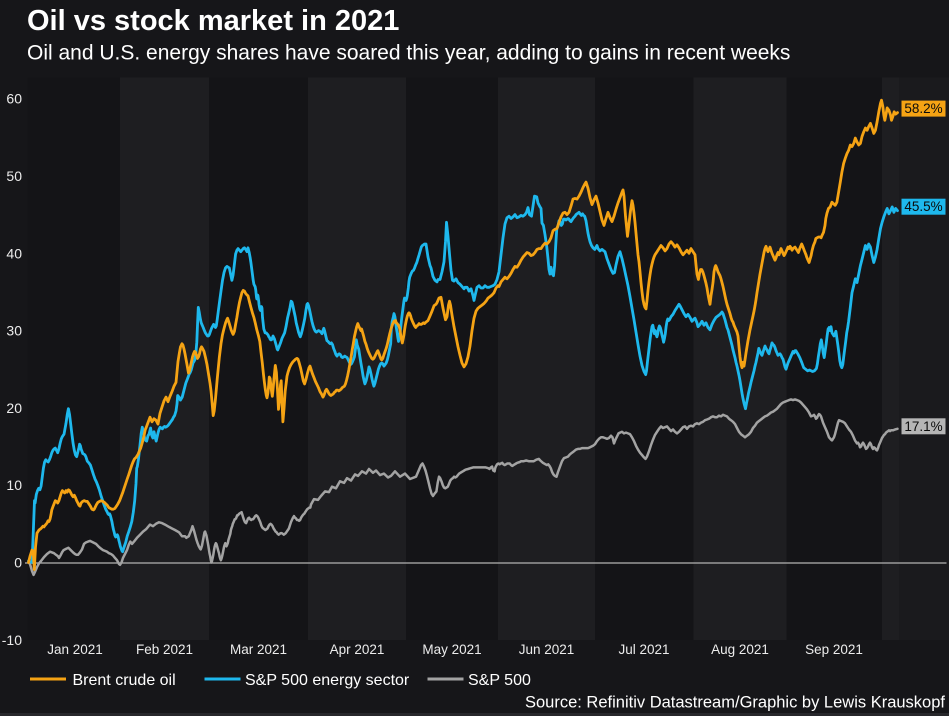  Describe the element at coordinates (923, 108) in the screenshot. I see `svg-text: 58.2%` at that location.